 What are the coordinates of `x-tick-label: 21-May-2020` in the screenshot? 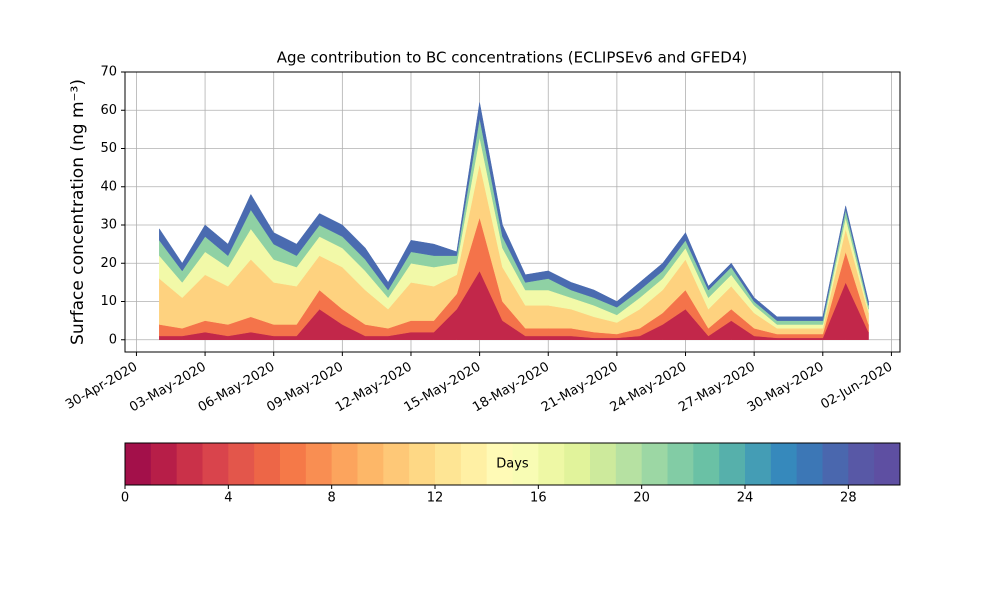 It's located at (580, 388).